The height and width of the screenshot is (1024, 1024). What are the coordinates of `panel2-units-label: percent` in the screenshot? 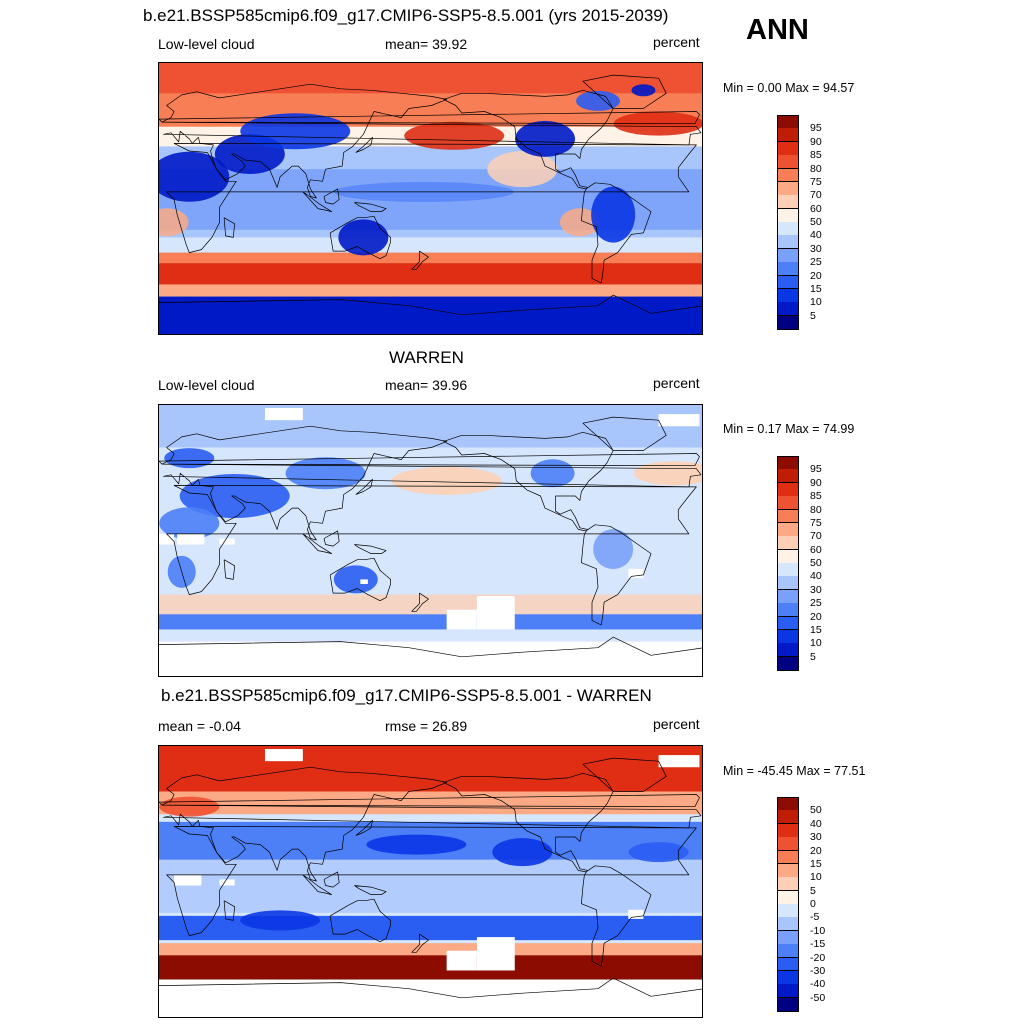 It's located at (676, 383).